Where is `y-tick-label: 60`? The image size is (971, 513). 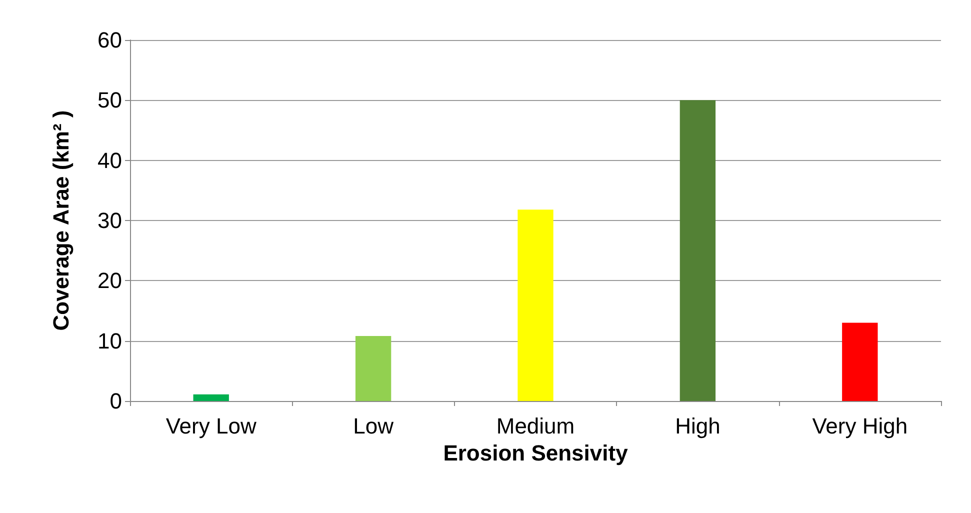
y-tick-label: 60 is located at coordinates (110, 40).